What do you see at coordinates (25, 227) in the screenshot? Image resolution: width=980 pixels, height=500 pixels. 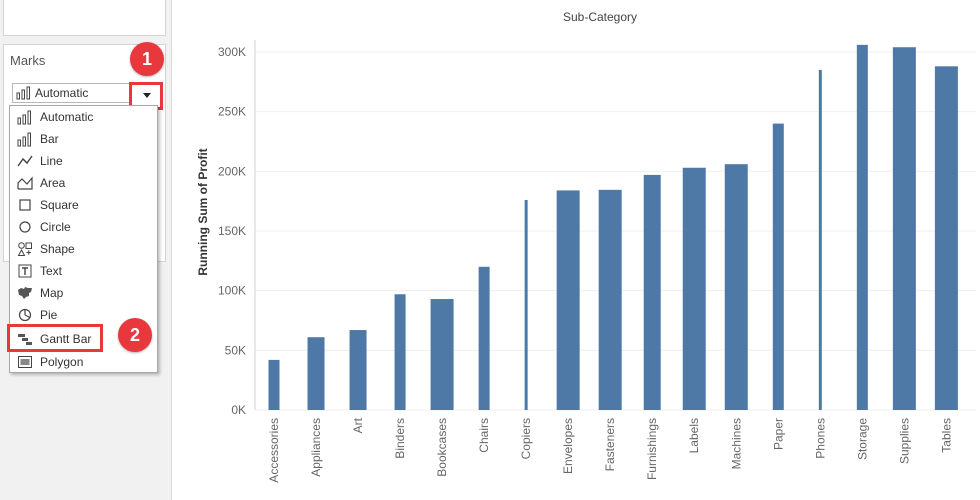 I see `circle-icon` at bounding box center [25, 227].